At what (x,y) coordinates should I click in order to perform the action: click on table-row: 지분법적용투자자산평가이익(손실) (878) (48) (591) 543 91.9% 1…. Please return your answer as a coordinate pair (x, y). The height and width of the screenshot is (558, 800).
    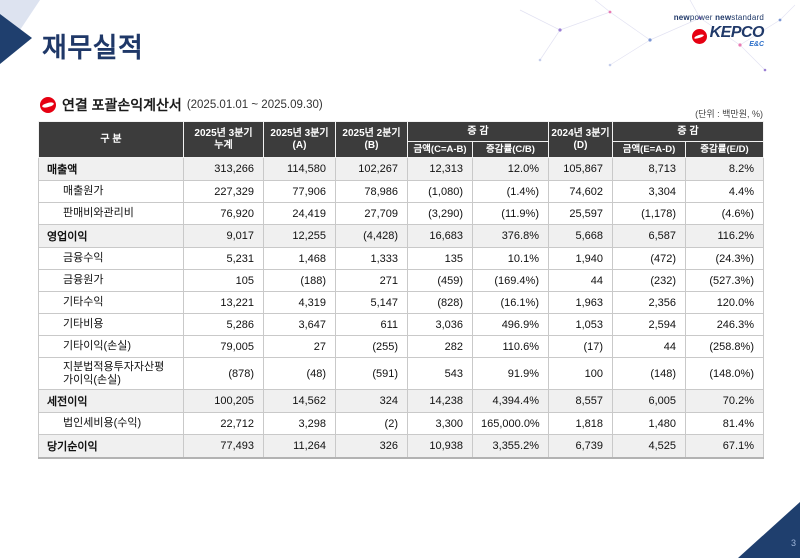
    Looking at the image, I should click on (401, 373).